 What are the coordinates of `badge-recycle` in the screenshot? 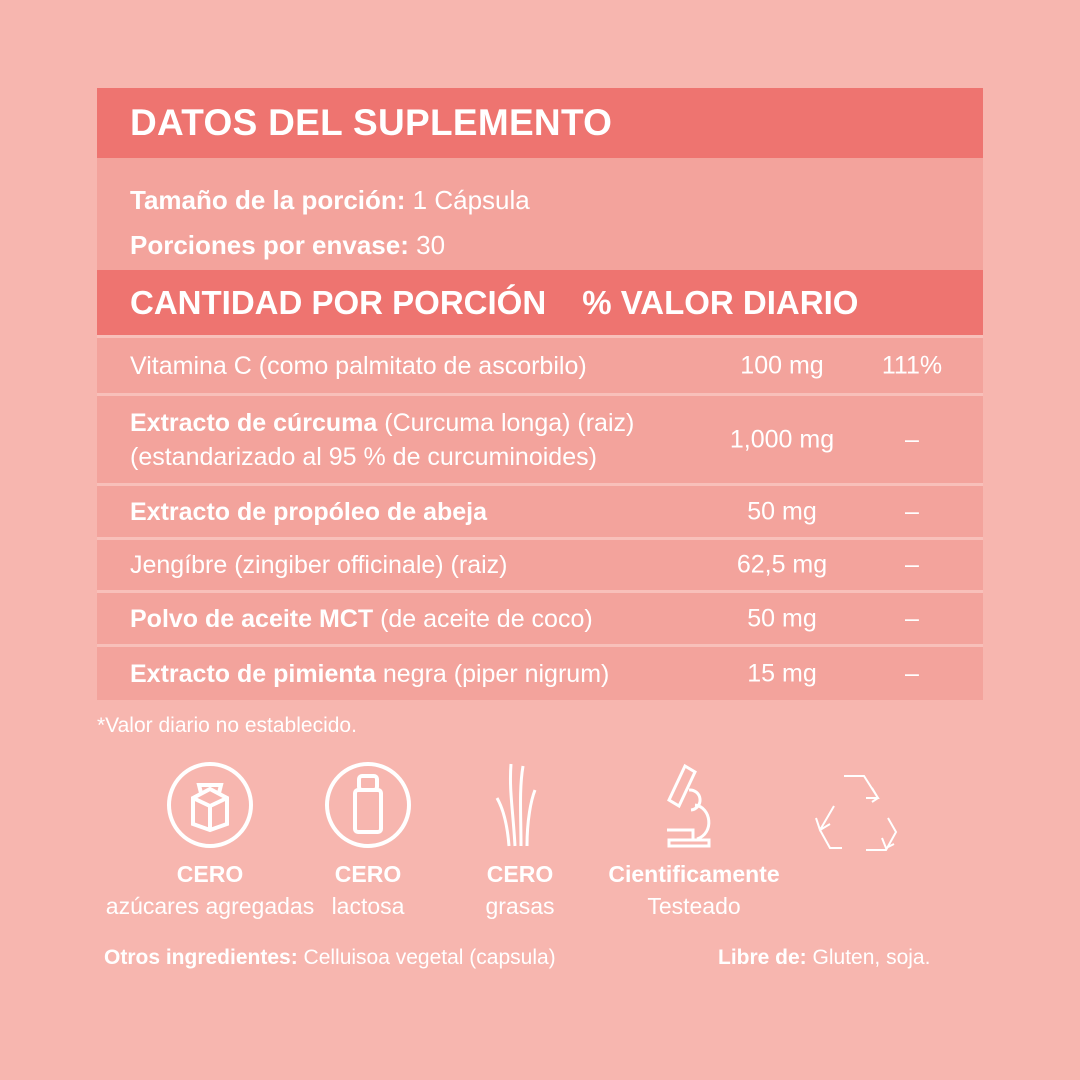 It's located at (855, 817).